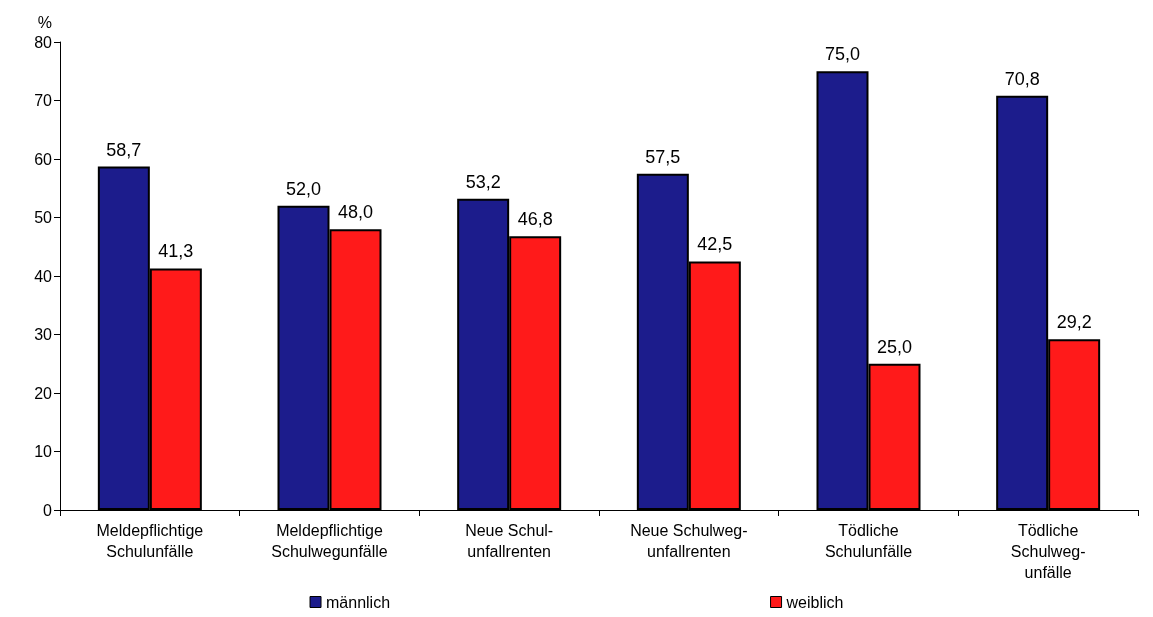  Describe the element at coordinates (715, 244) in the screenshot. I see `data-label: 42,5` at that location.